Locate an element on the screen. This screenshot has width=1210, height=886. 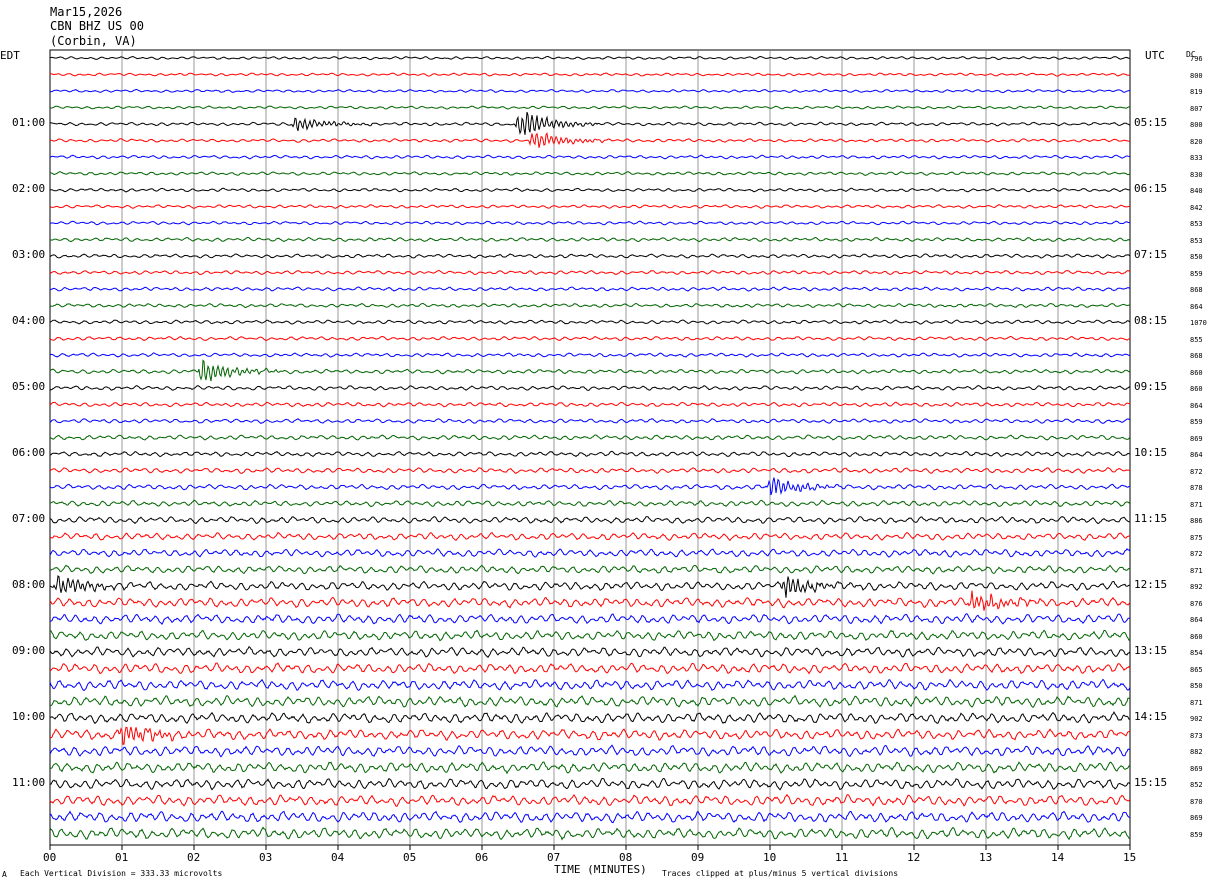
edt-hour-label: 08:00 is located at coordinates (29, 584).